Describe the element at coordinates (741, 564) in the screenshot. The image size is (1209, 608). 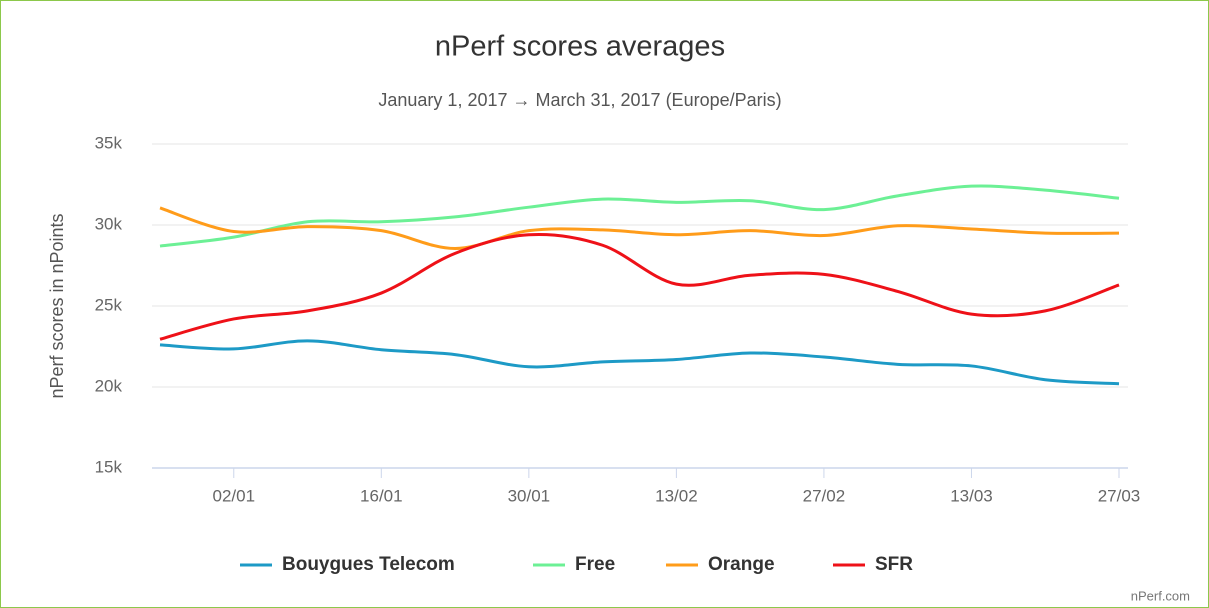
I see `legend-label: Orange` at that location.